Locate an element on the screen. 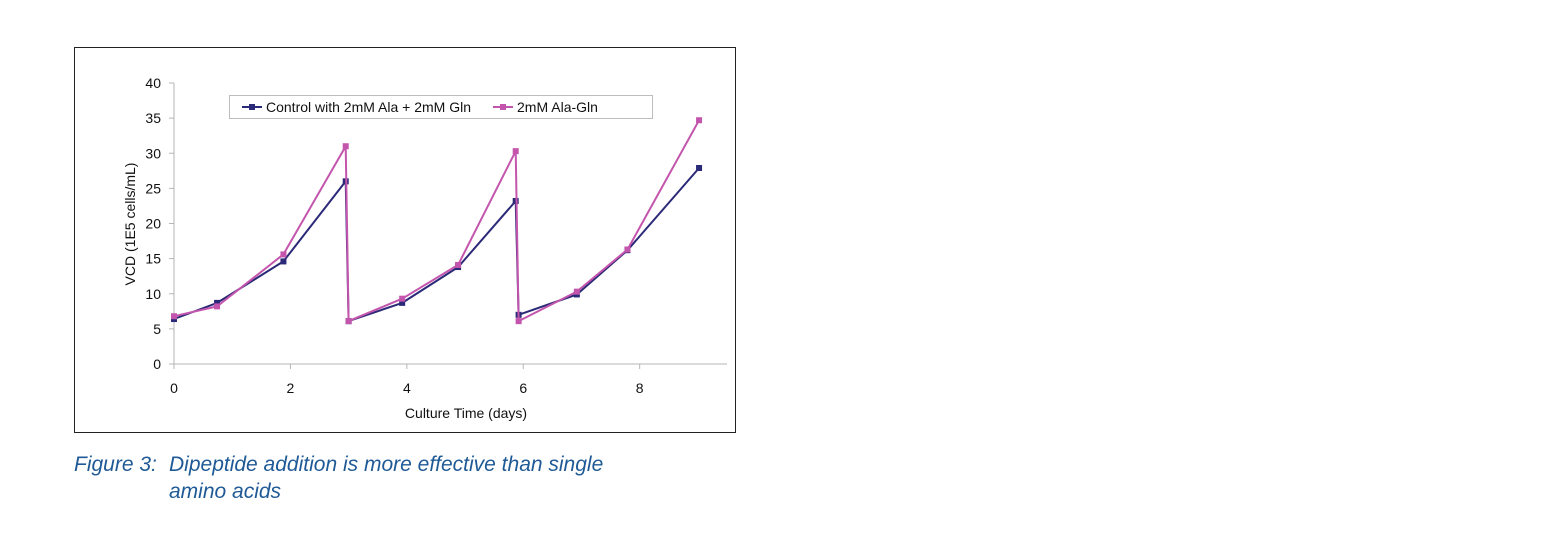  y-tick-label: 30 is located at coordinates (153, 153).